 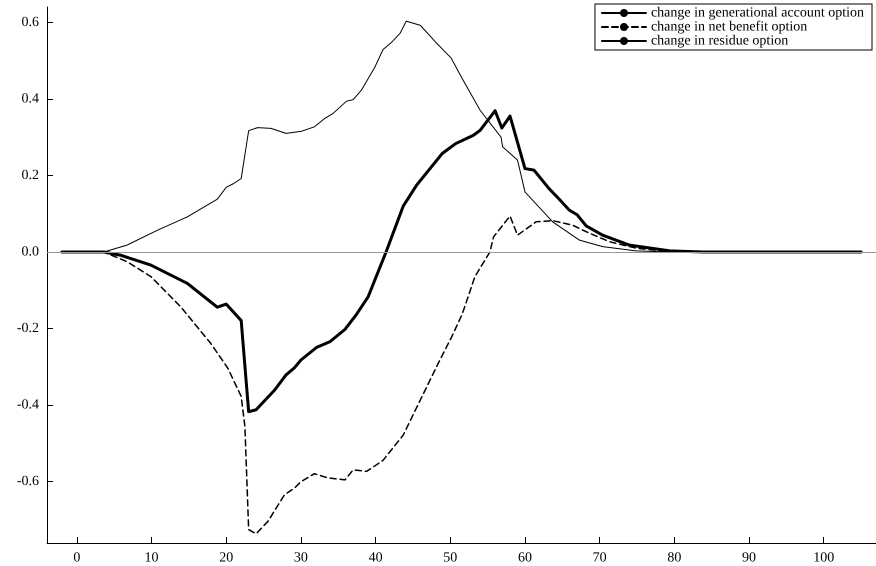 What do you see at coordinates (30, 175) in the screenshot?
I see `y-tick-label: 0.2` at bounding box center [30, 175].